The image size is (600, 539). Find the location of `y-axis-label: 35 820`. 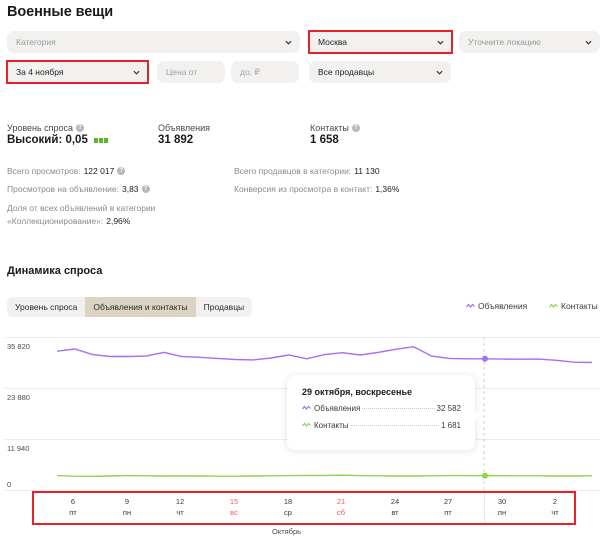

y-axis-label: 35 820 is located at coordinates (18, 346).